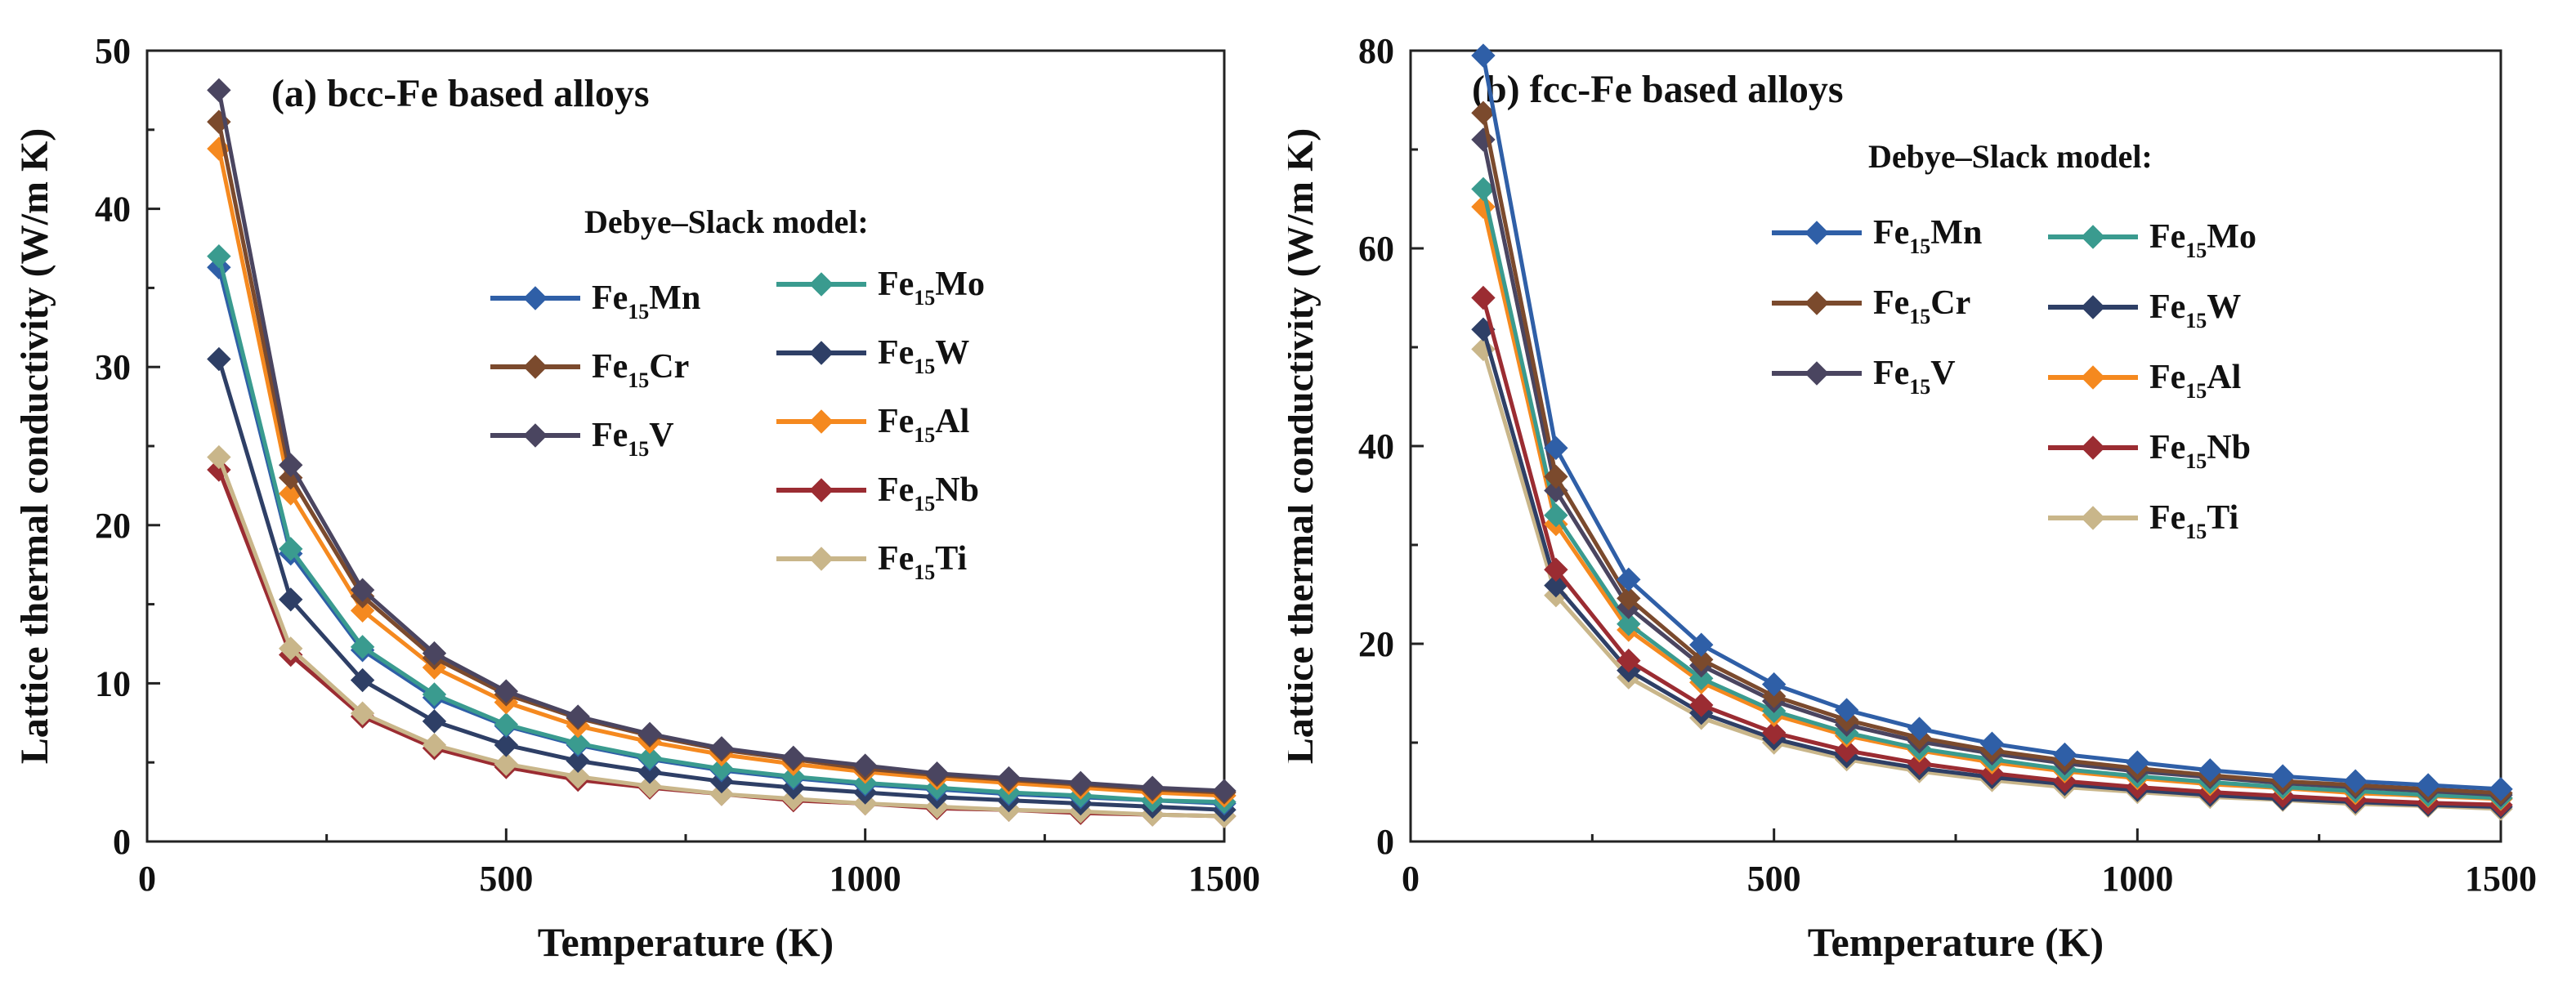 This screenshot has height=991, width=2576. What do you see at coordinates (460, 94) in the screenshot?
I see `chart-title: (a) bcc-Fe based alloys` at bounding box center [460, 94].